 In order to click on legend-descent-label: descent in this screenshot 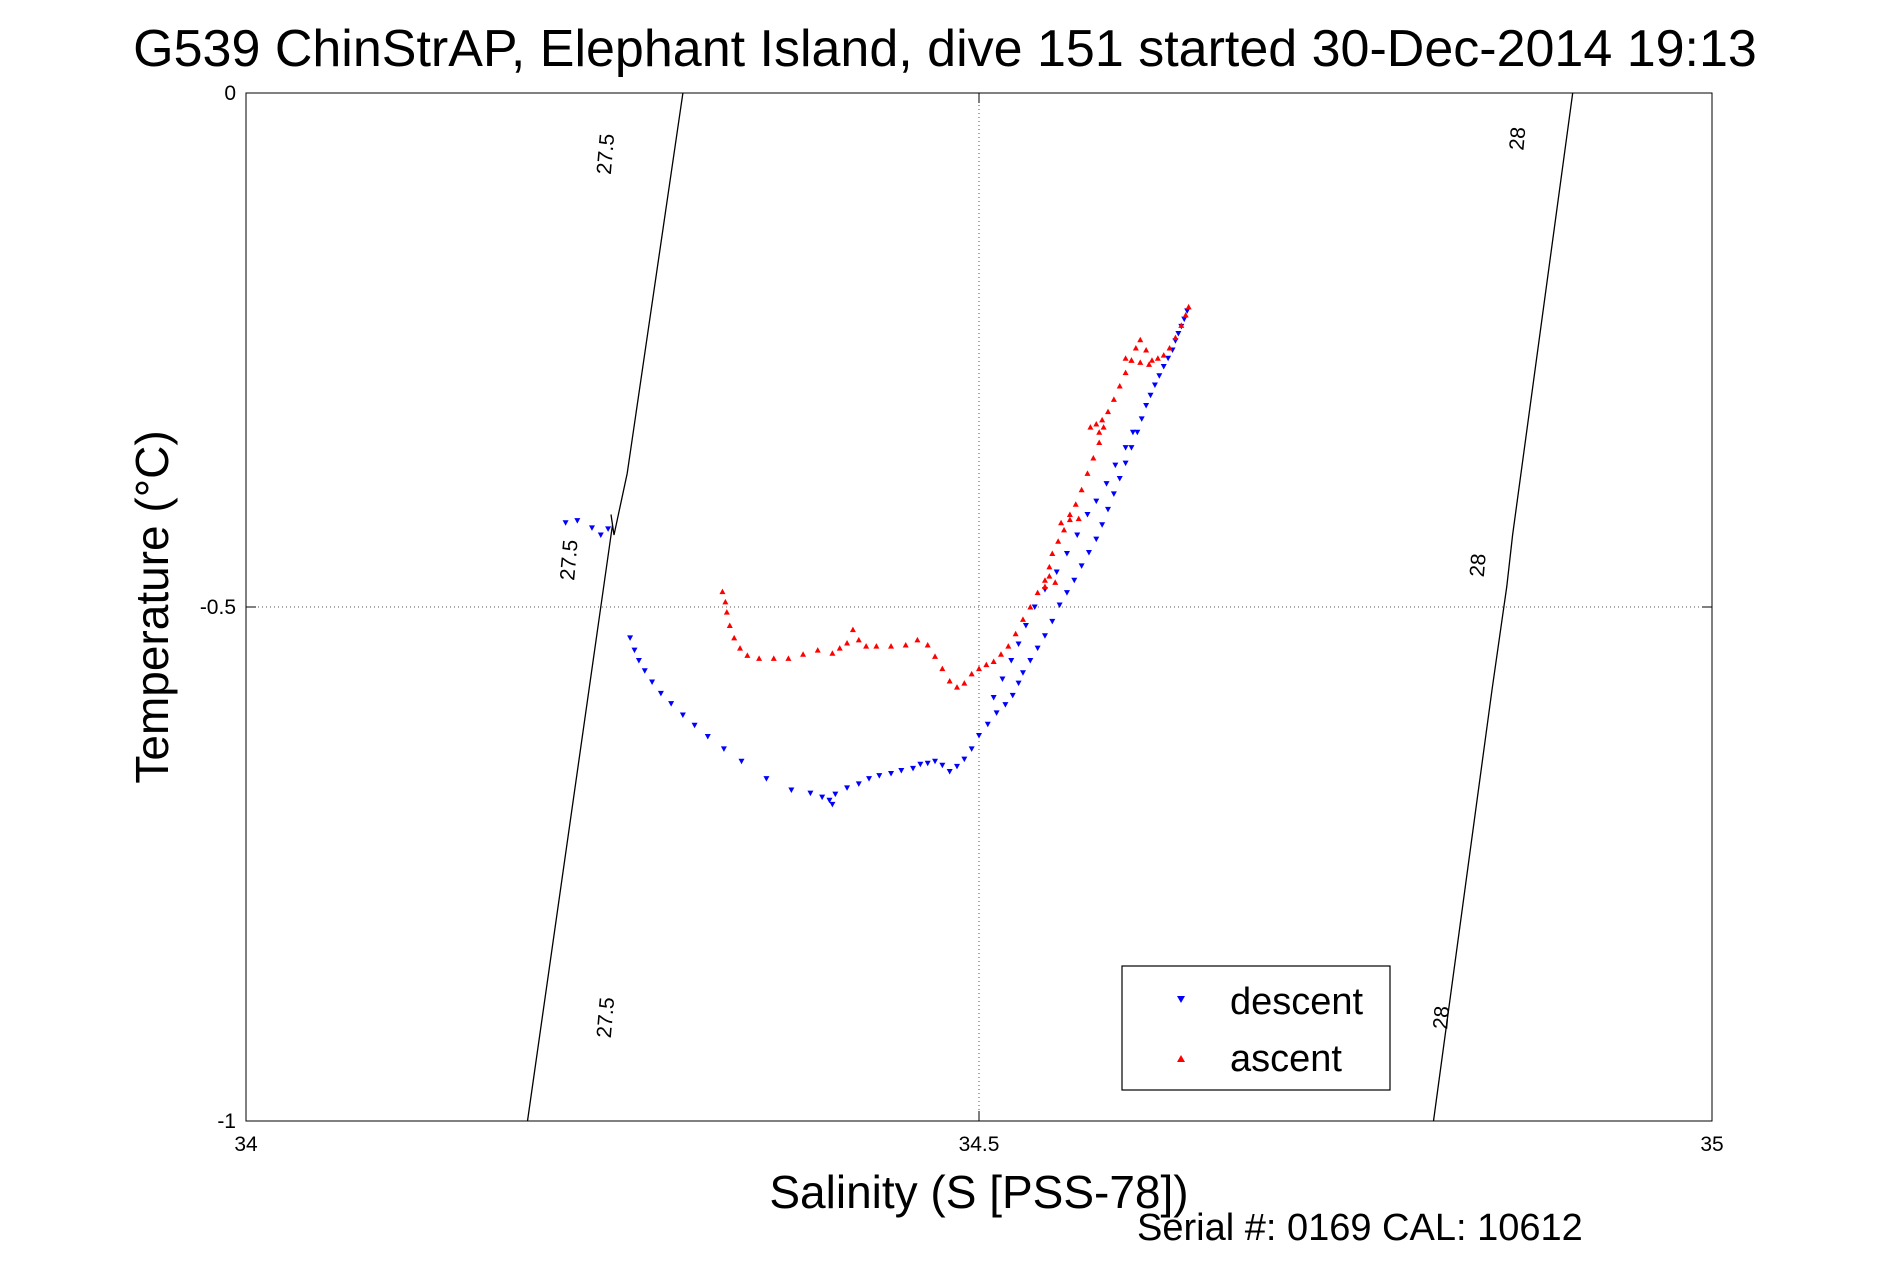, I will do `click(1297, 1002)`.